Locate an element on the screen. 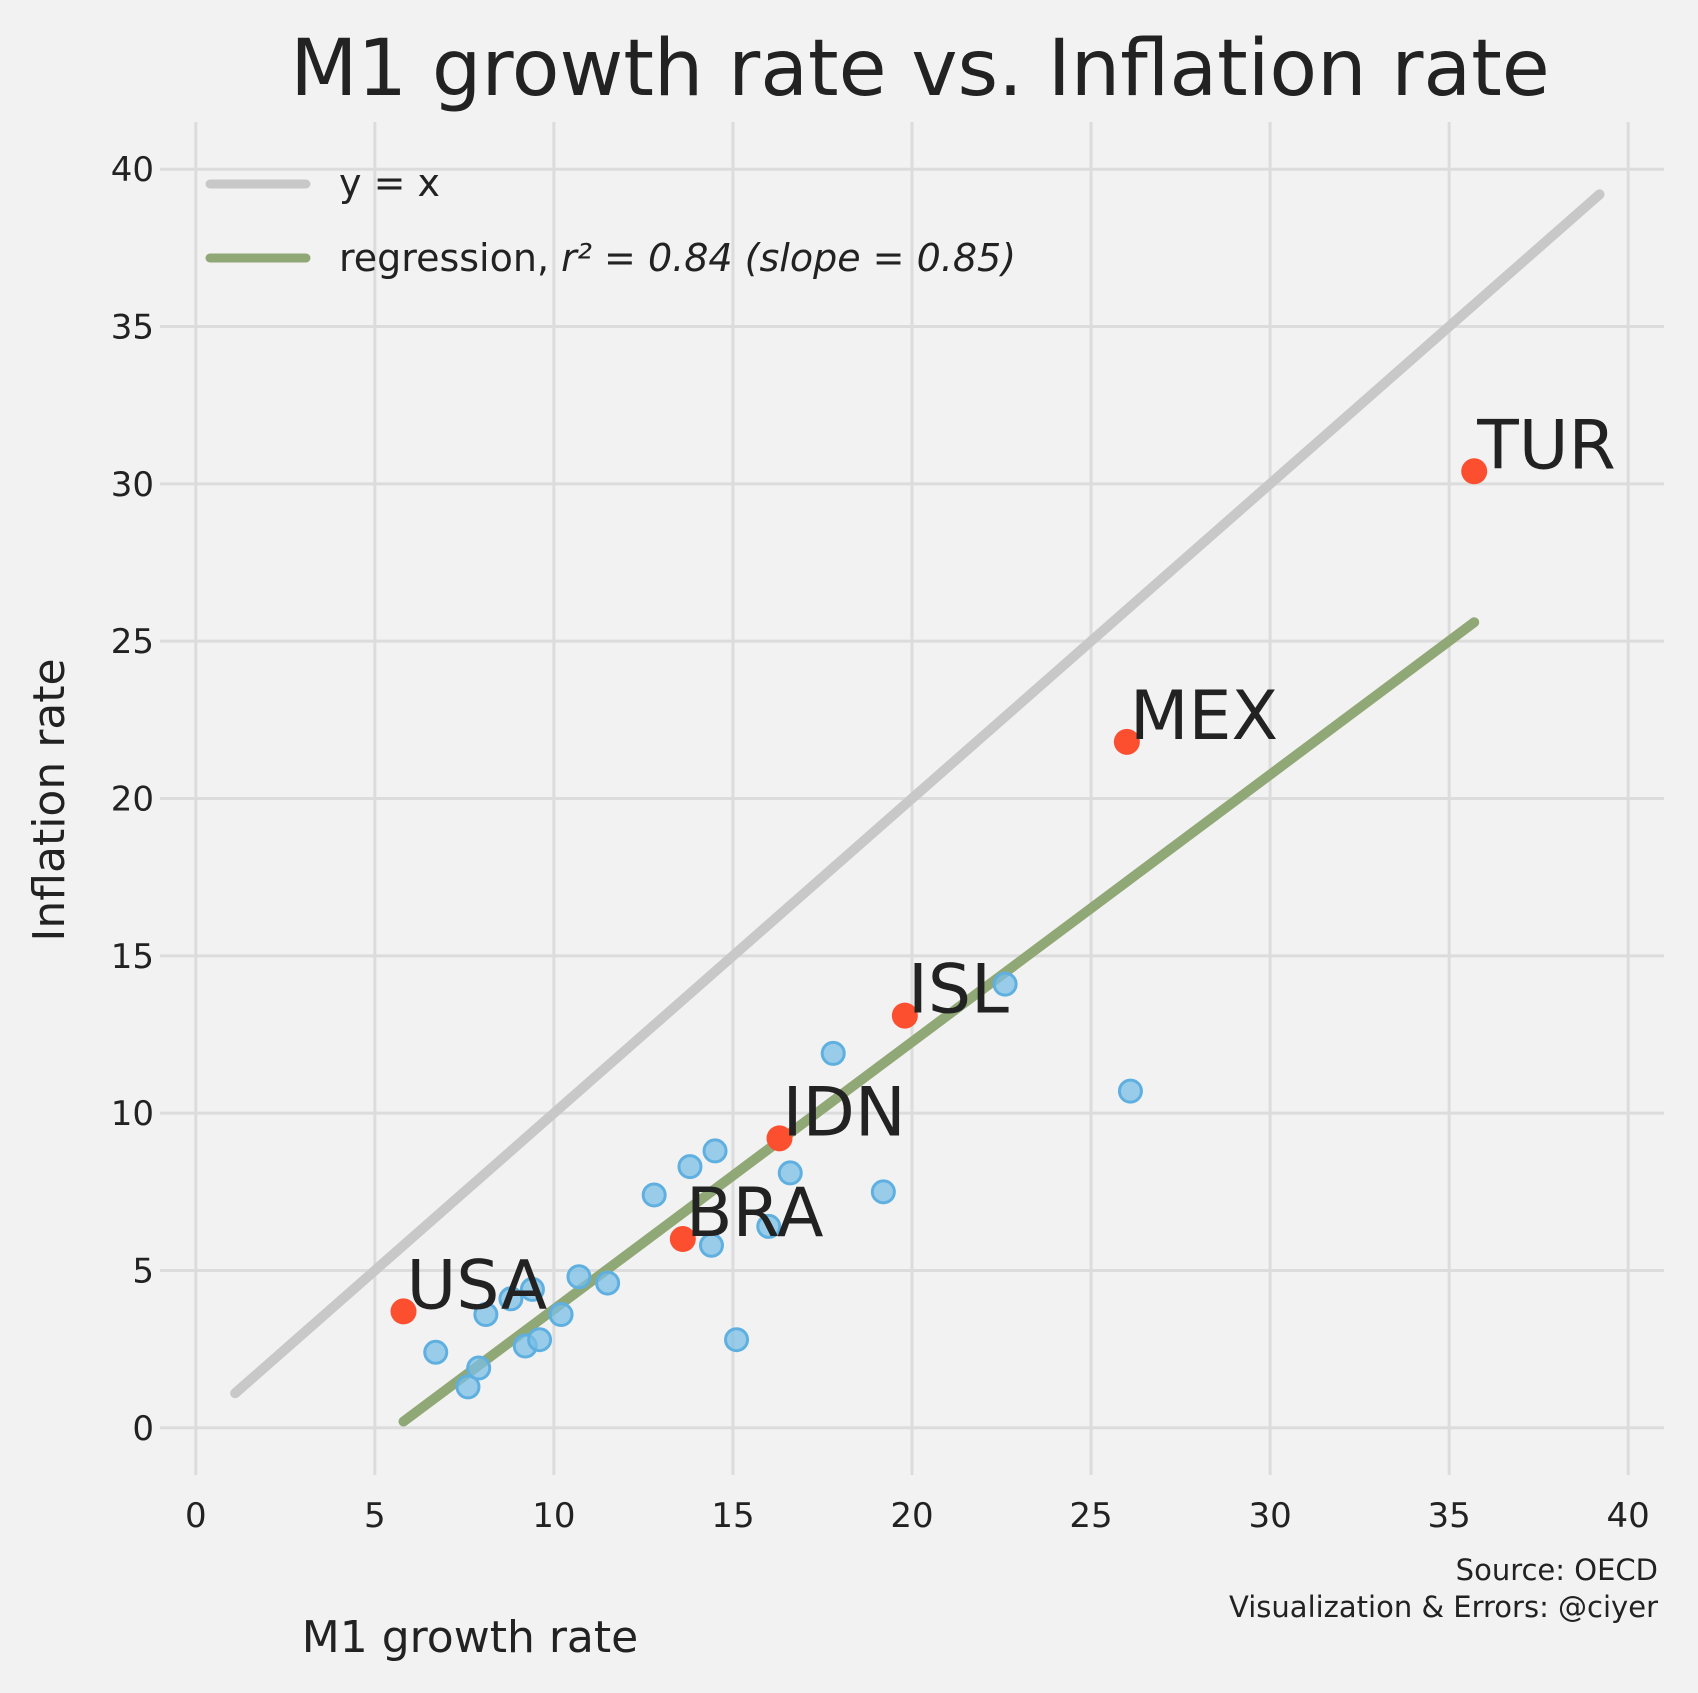 Image resolution: width=1698 pixels, height=1693 pixels. y-axis-title: Inflation rate is located at coordinates (49, 799).